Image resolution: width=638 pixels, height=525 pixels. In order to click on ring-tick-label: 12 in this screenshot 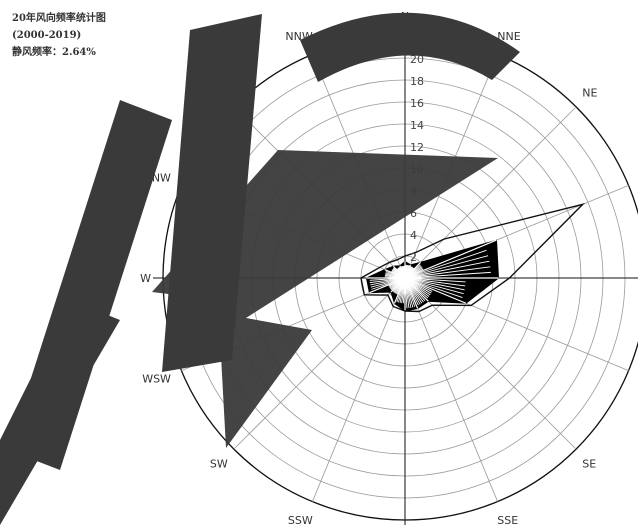, I will do `click(417, 147)`.